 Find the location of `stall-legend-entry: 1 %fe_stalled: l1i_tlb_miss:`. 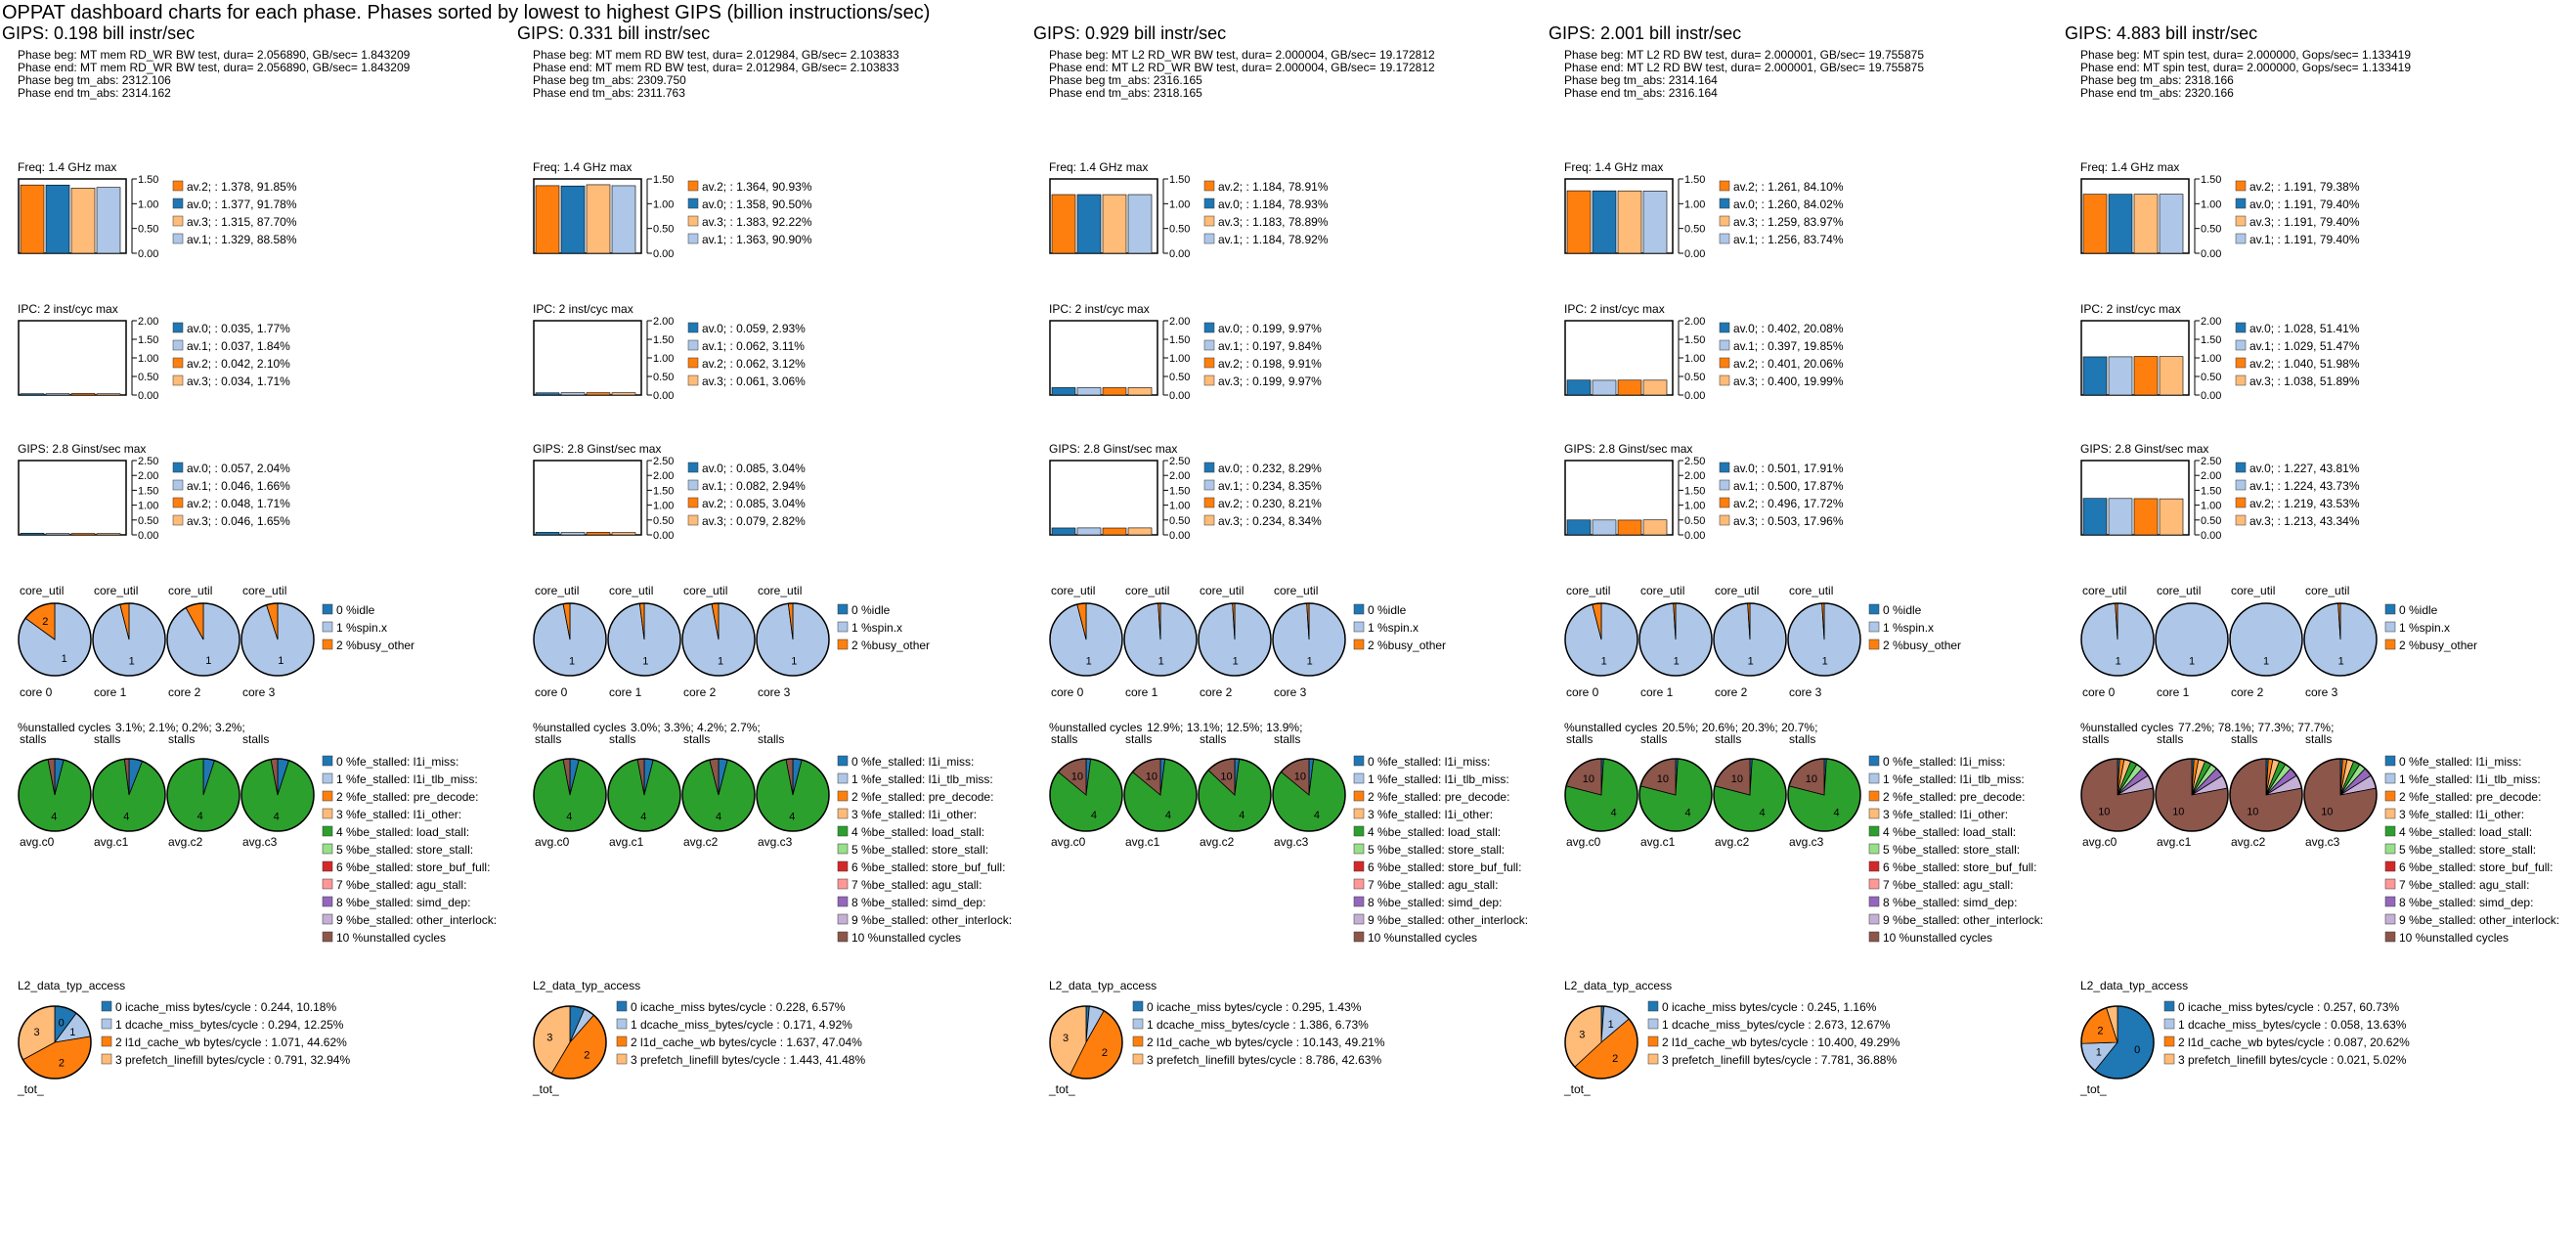

stall-legend-entry: 1 %fe_stalled: l1i_tlb_miss: is located at coordinates (407, 779).